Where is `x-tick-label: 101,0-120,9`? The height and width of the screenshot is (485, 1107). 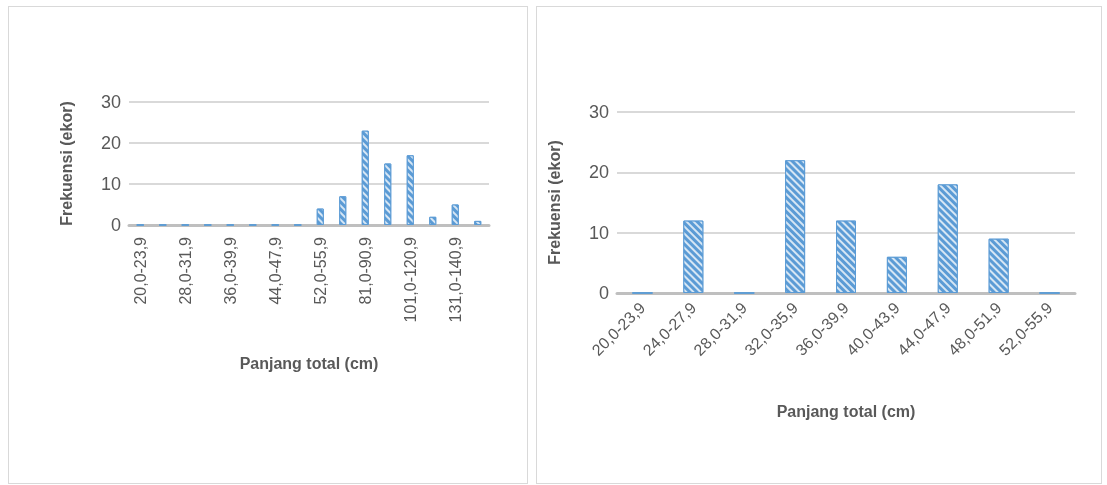 x-tick-label: 101,0-120,9 is located at coordinates (410, 279).